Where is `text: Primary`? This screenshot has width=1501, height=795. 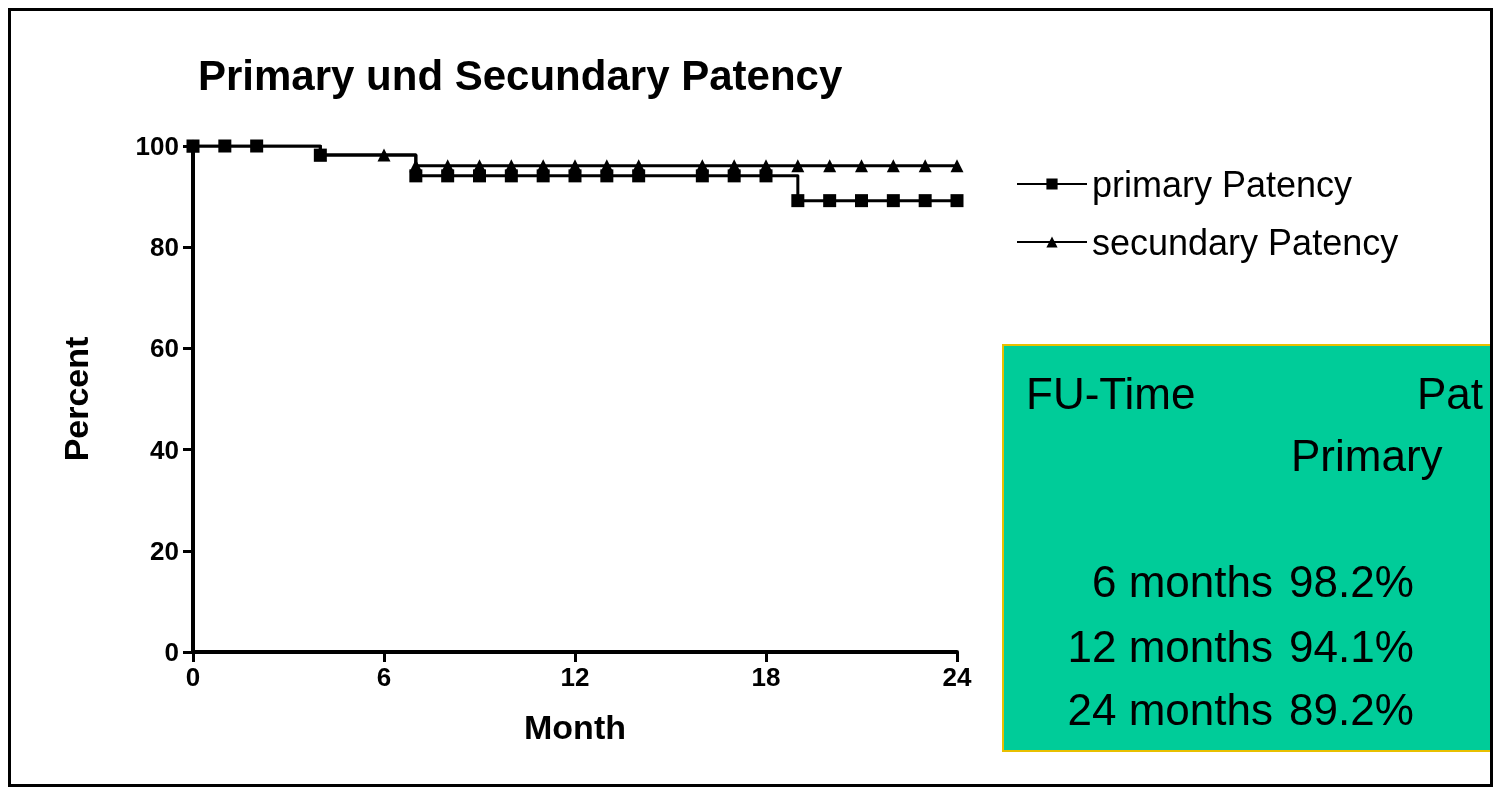 text: Primary is located at coordinates (1367, 455).